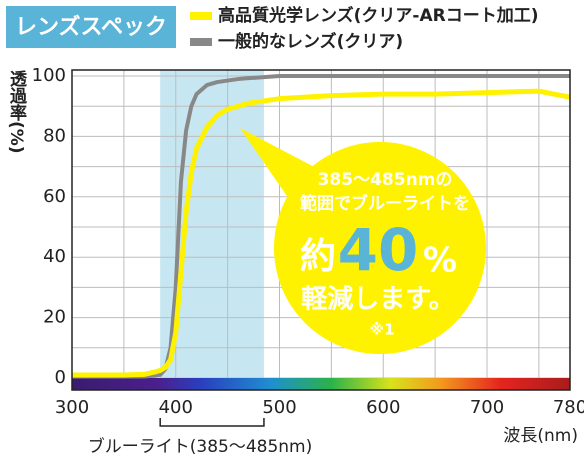  I want to click on spectrum-bar, so click(321, 384).